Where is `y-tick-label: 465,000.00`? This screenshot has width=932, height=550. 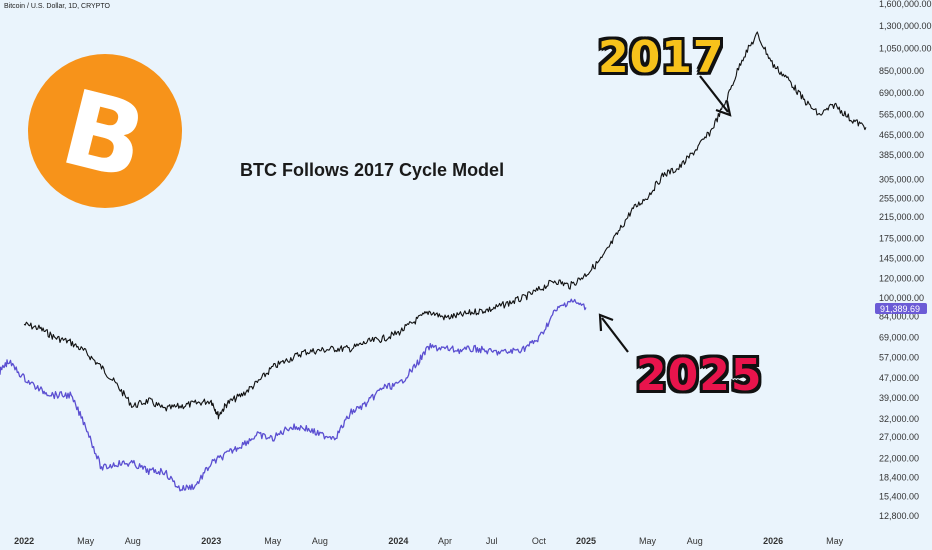 y-tick-label: 465,000.00 is located at coordinates (901, 135).